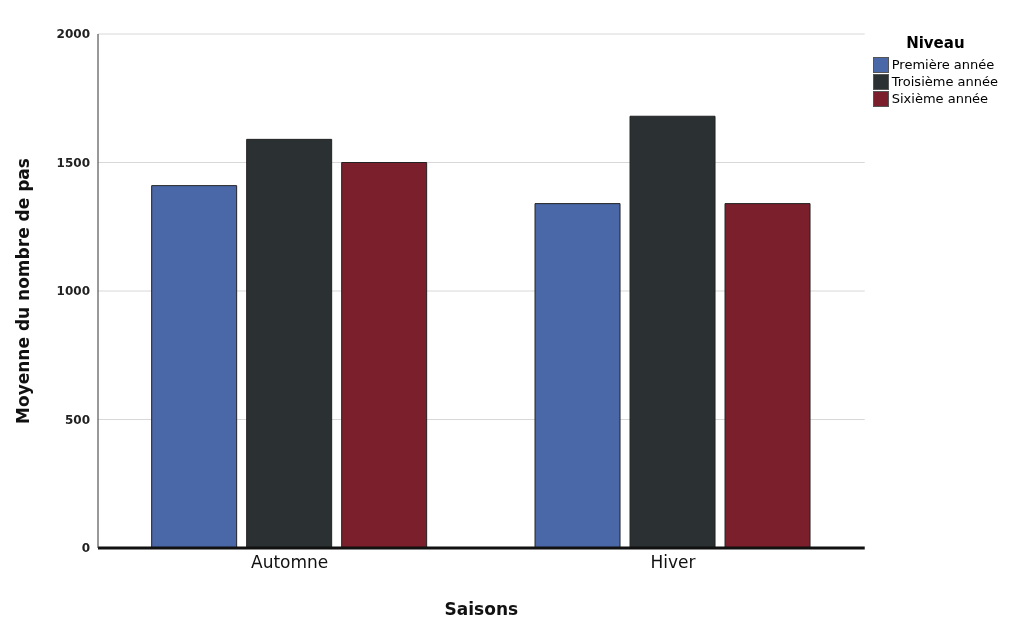 The width and height of the screenshot is (1011, 627). What do you see at coordinates (673, 562) in the screenshot?
I see `x-tick-label: Hiver` at bounding box center [673, 562].